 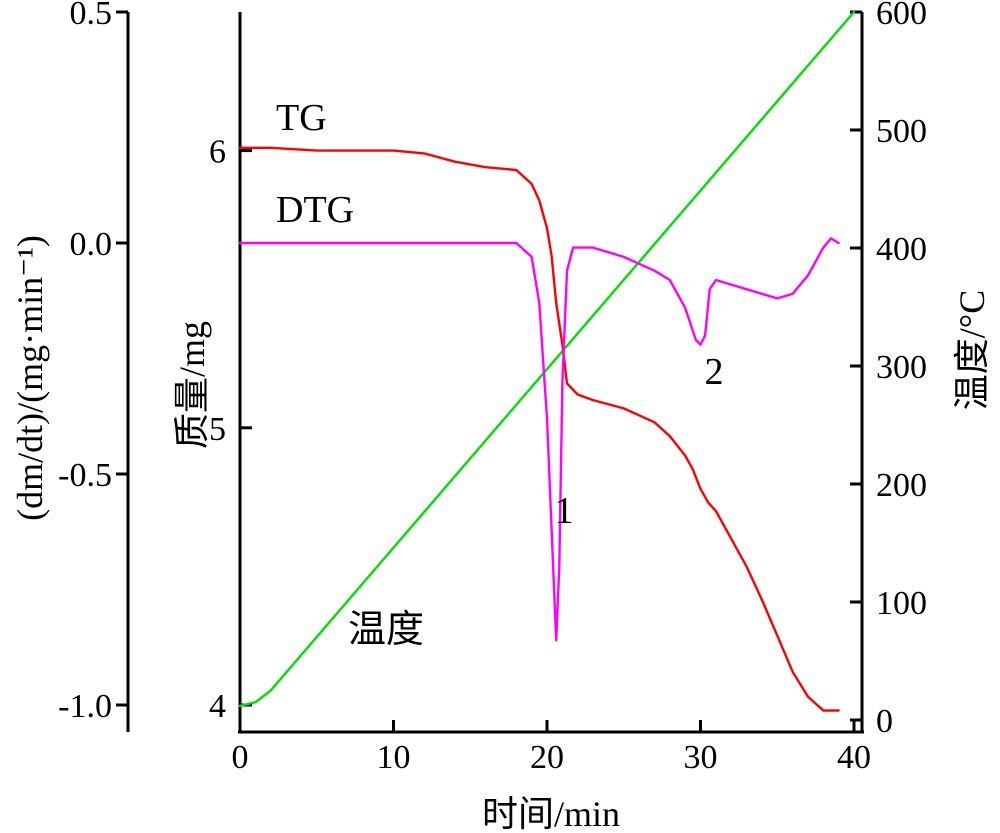 What do you see at coordinates (714, 372) in the screenshot?
I see `peak-2-label: 2` at bounding box center [714, 372].